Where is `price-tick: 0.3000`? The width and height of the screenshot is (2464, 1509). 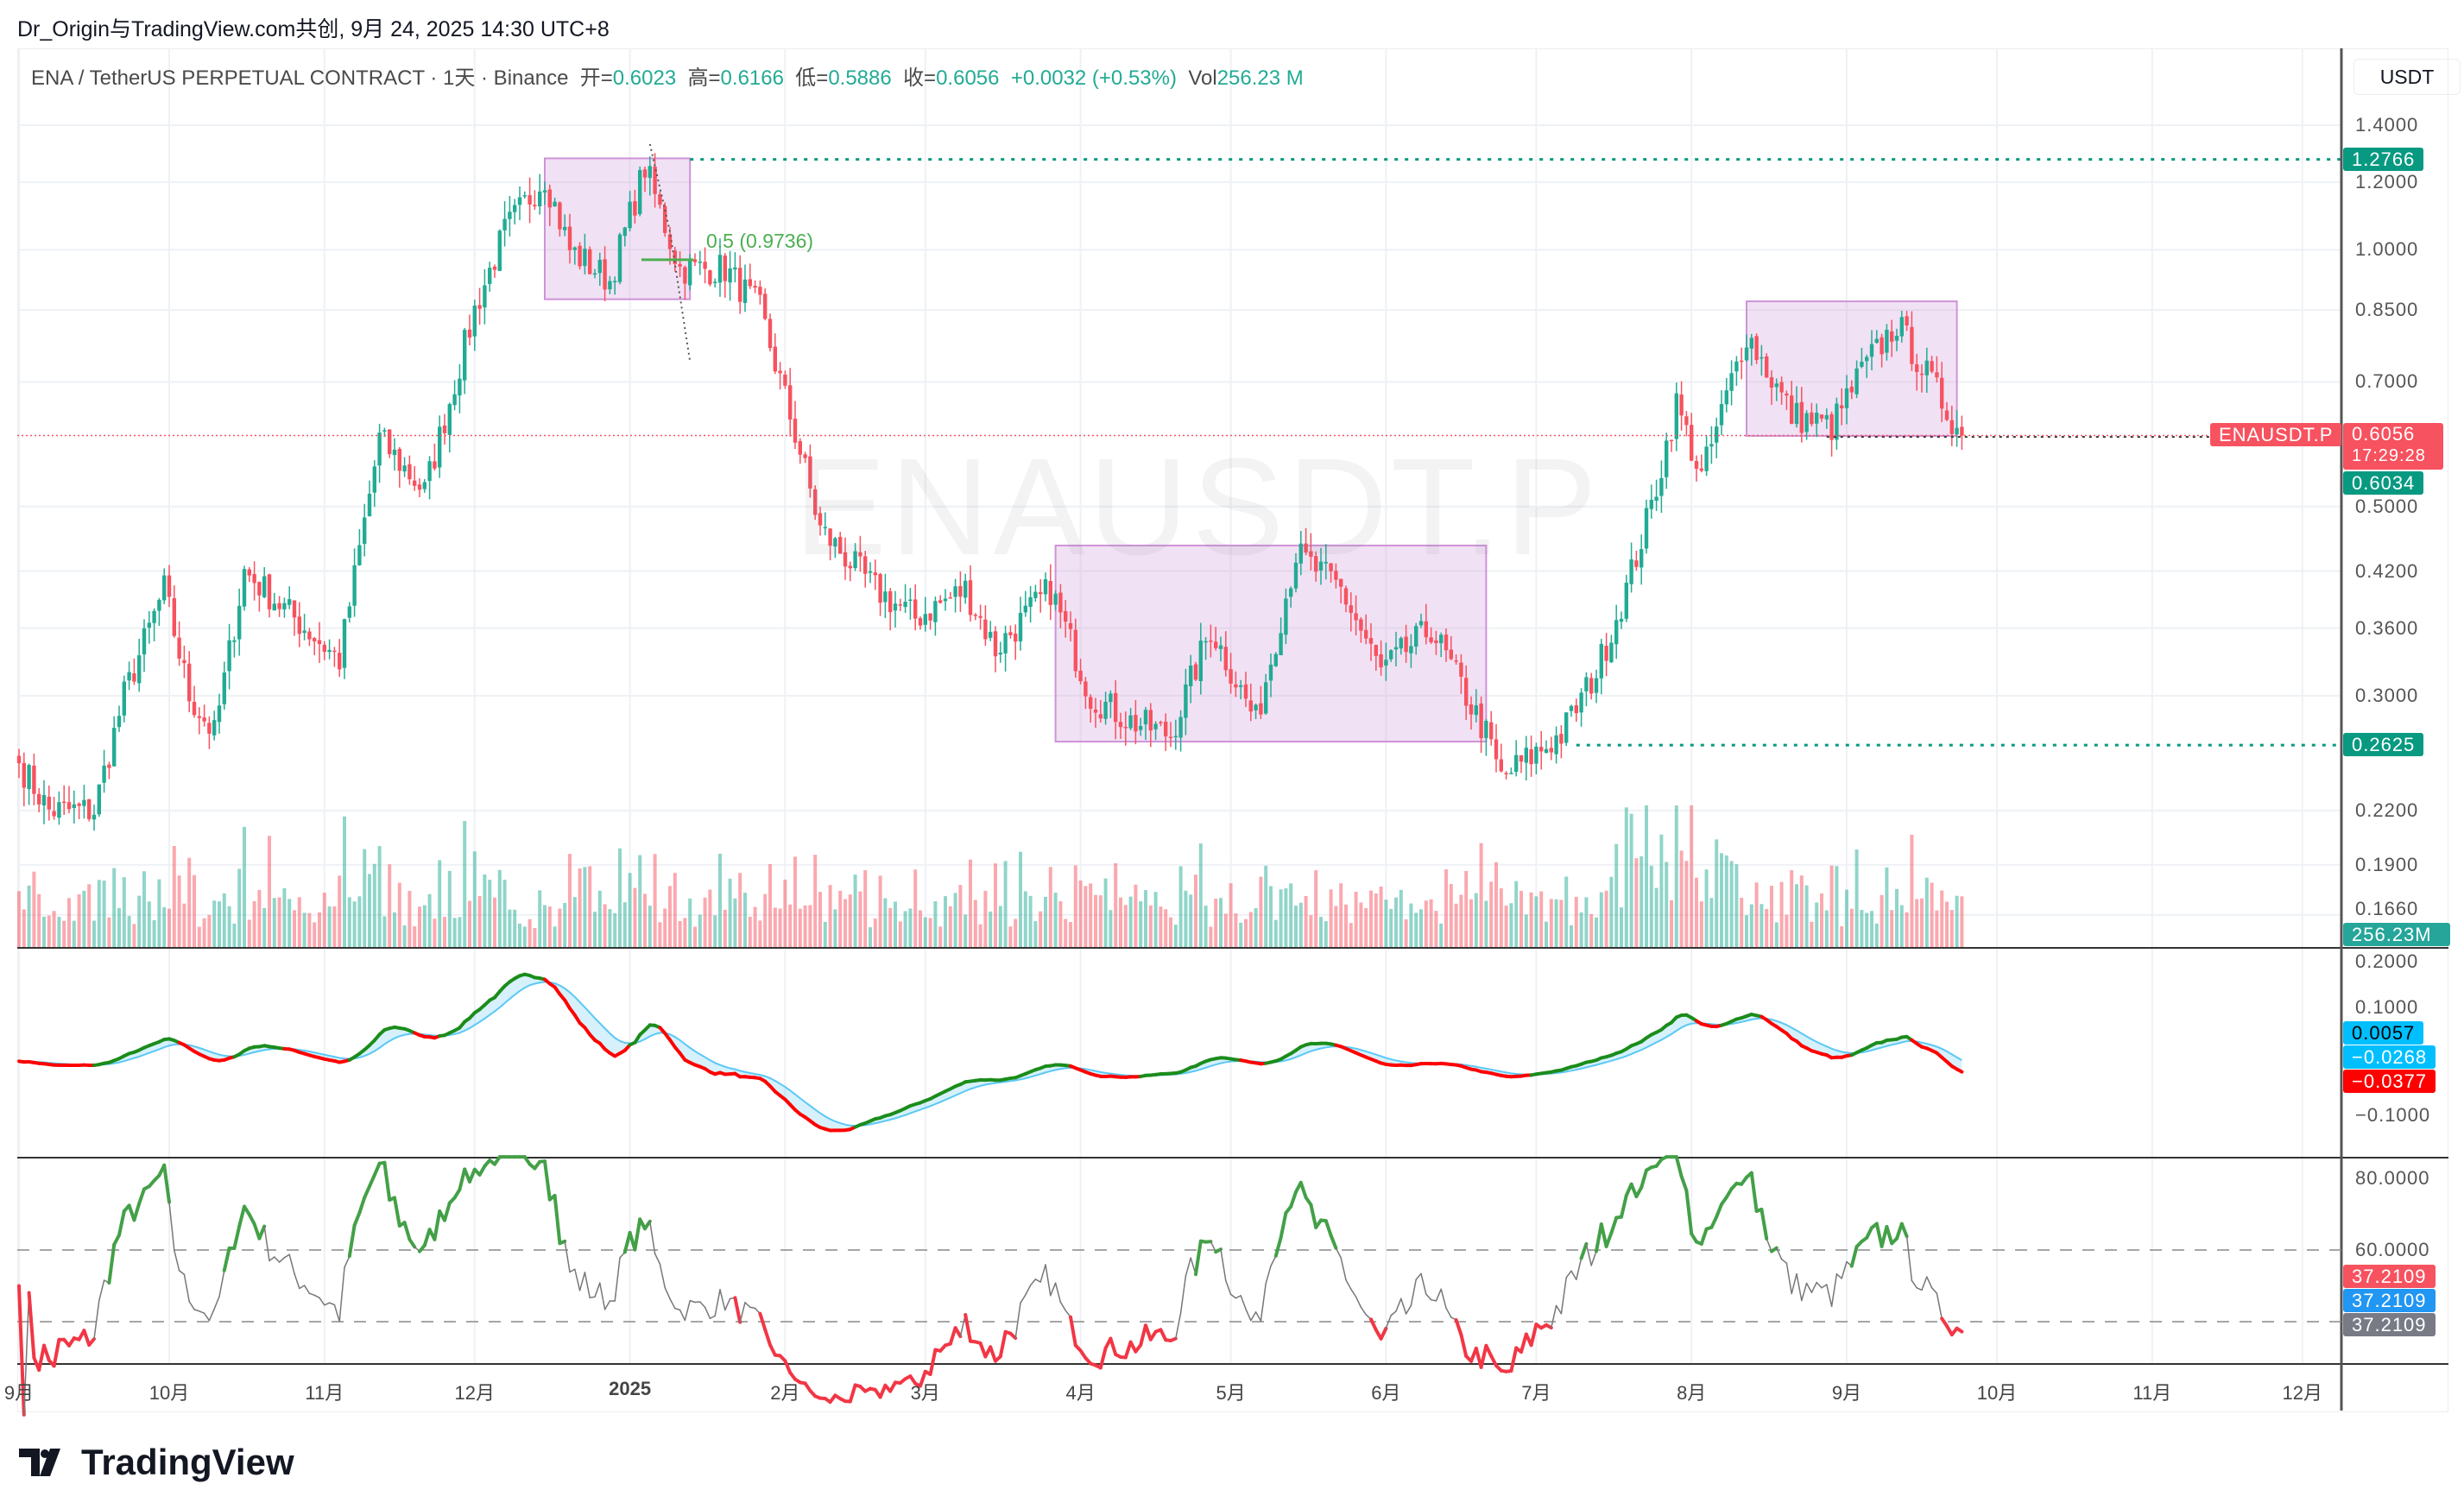 price-tick: 0.3000 is located at coordinates (2387, 695).